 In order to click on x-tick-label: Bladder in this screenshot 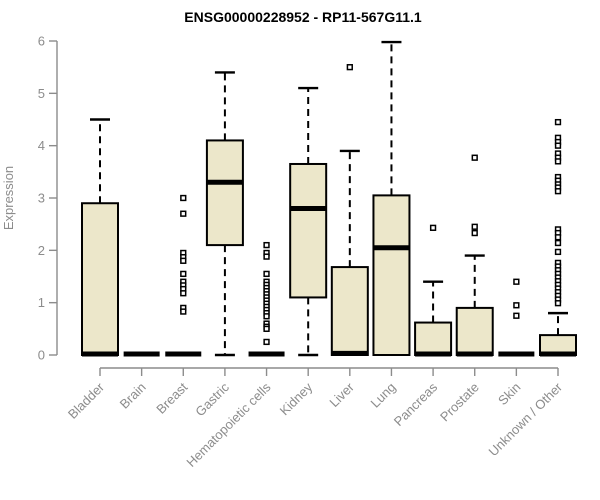, I will do `click(86, 400)`.